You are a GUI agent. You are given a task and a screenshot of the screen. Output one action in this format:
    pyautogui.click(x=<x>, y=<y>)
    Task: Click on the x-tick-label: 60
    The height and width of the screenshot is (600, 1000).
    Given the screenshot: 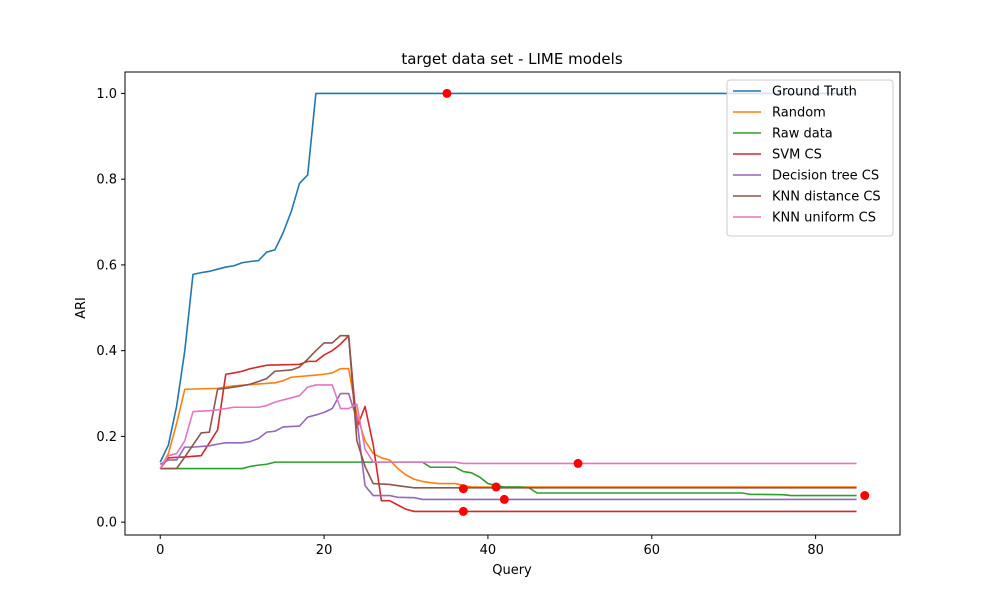 What is the action you would take?
    pyautogui.click(x=651, y=550)
    